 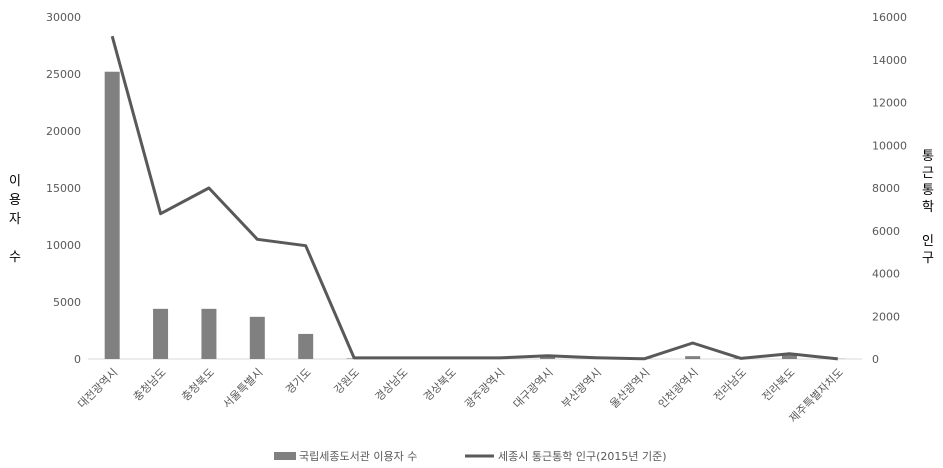 I want to click on category-label: 전라남도, so click(x=730, y=385).